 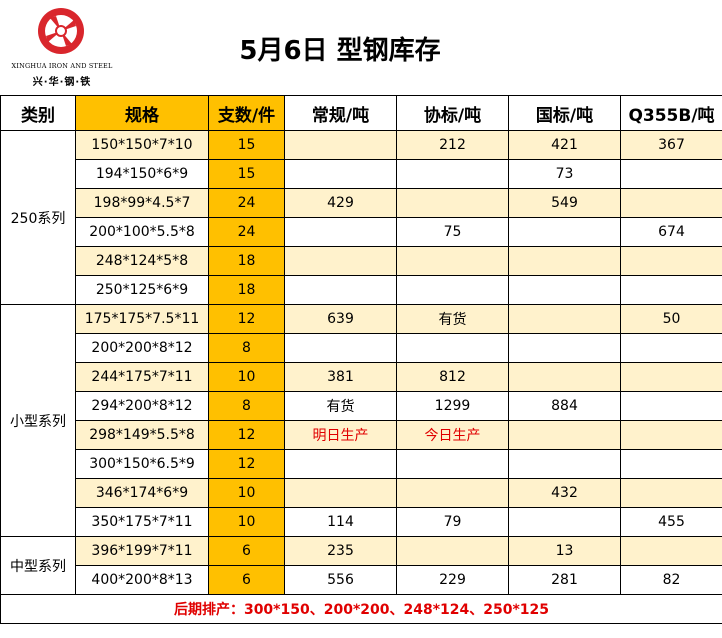 I want to click on table-row: 298*149*5.5*8 12 明日生产 今日生产, so click(x=361, y=435).